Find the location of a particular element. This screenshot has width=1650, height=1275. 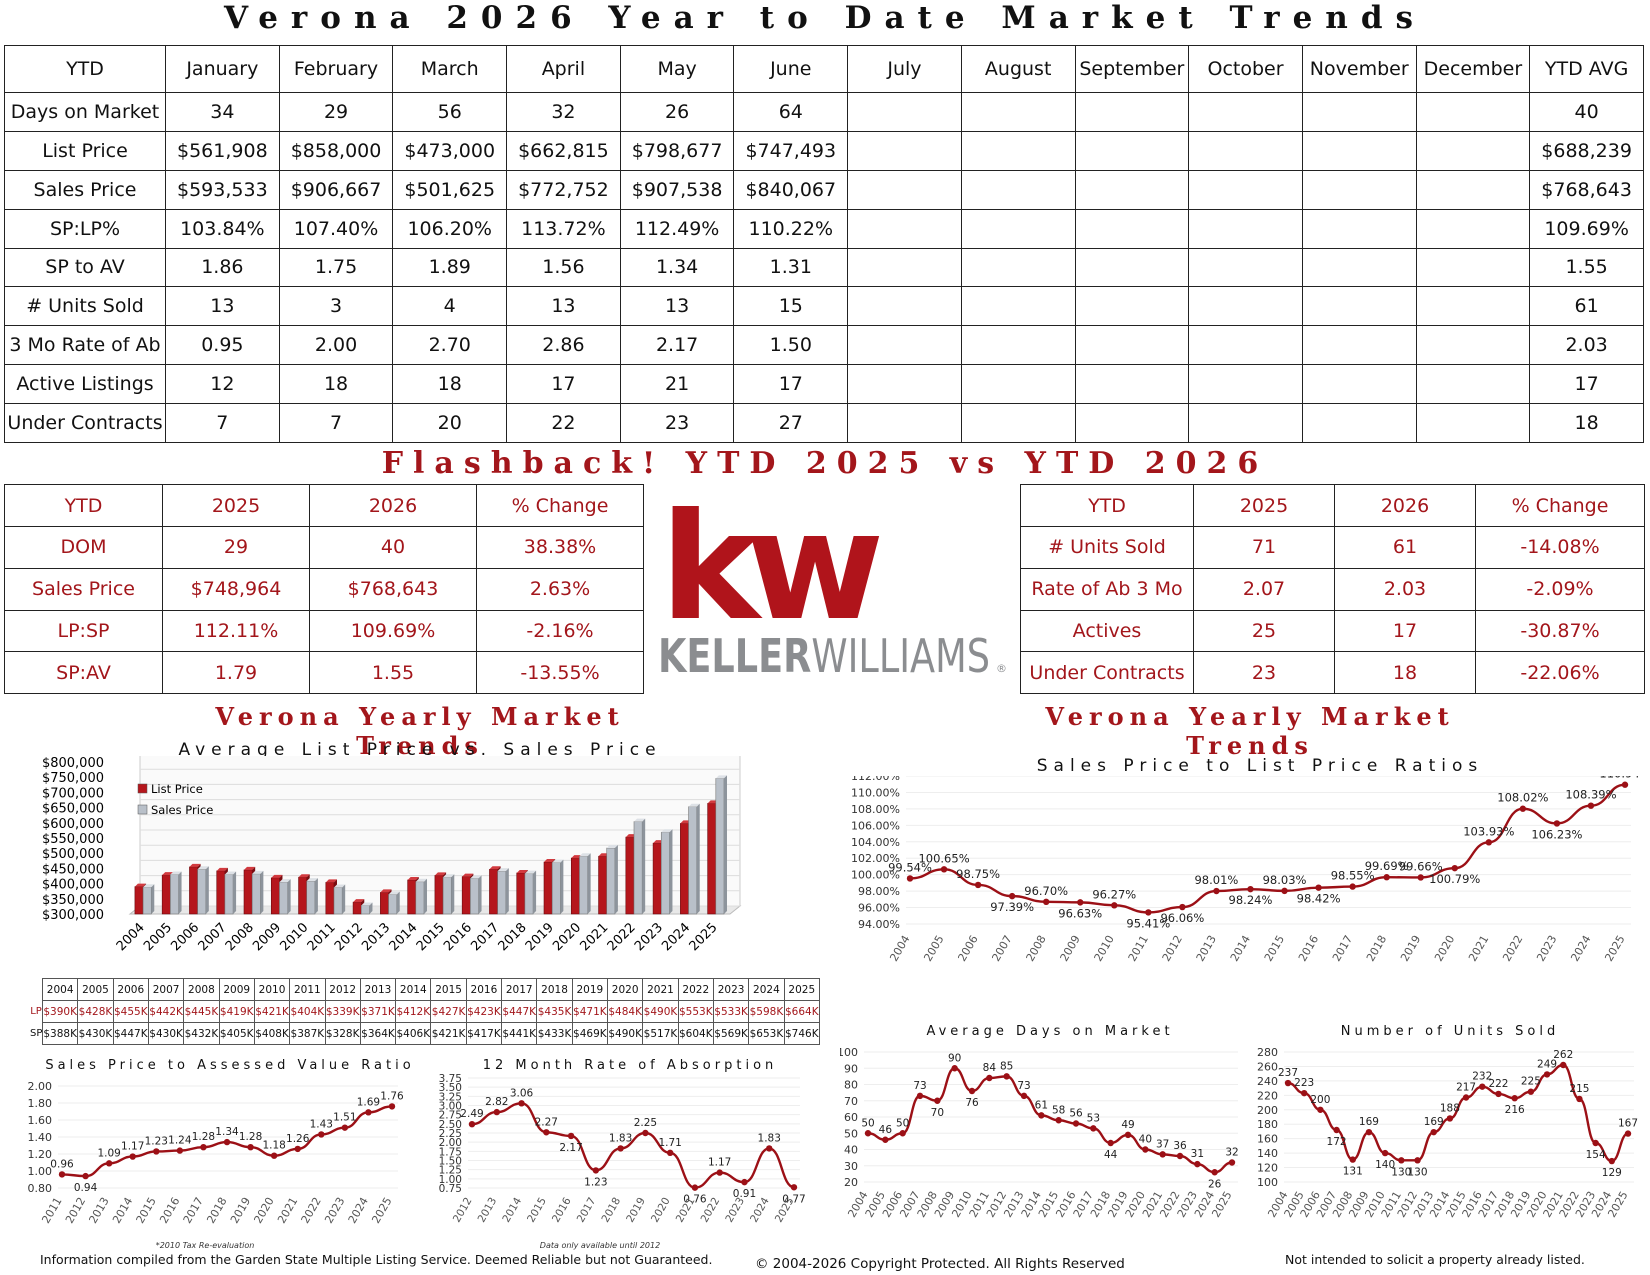

lp-cell: $455K is located at coordinates (130, 1011).